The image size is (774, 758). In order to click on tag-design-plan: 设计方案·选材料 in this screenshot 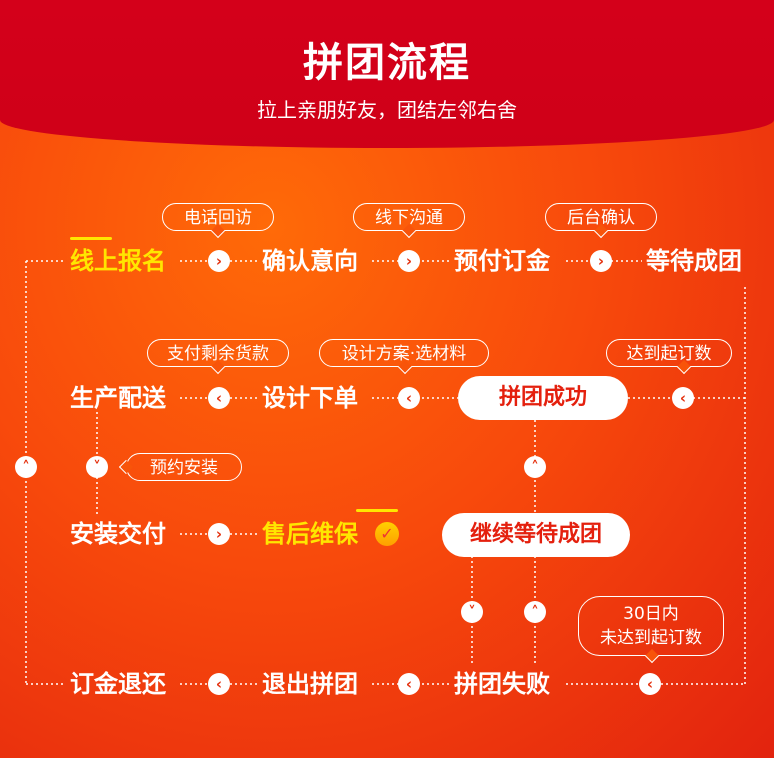, I will do `click(404, 357)`.